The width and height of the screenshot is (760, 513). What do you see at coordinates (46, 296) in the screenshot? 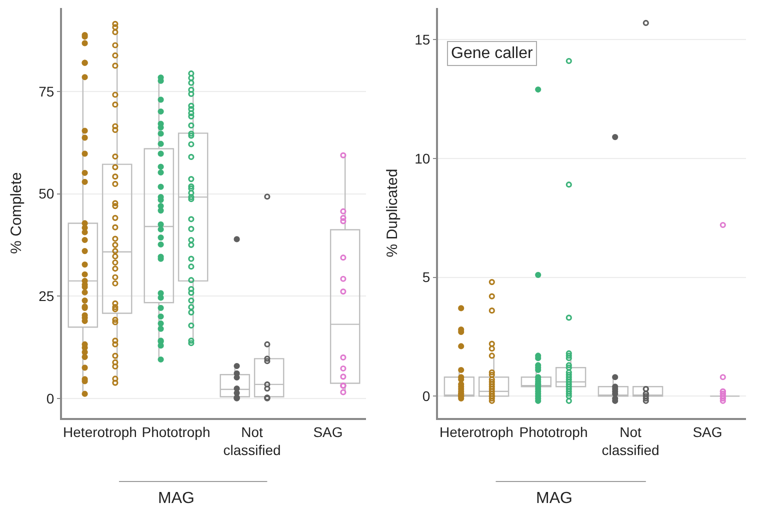
I see `y-tick-label: 25` at bounding box center [46, 296].